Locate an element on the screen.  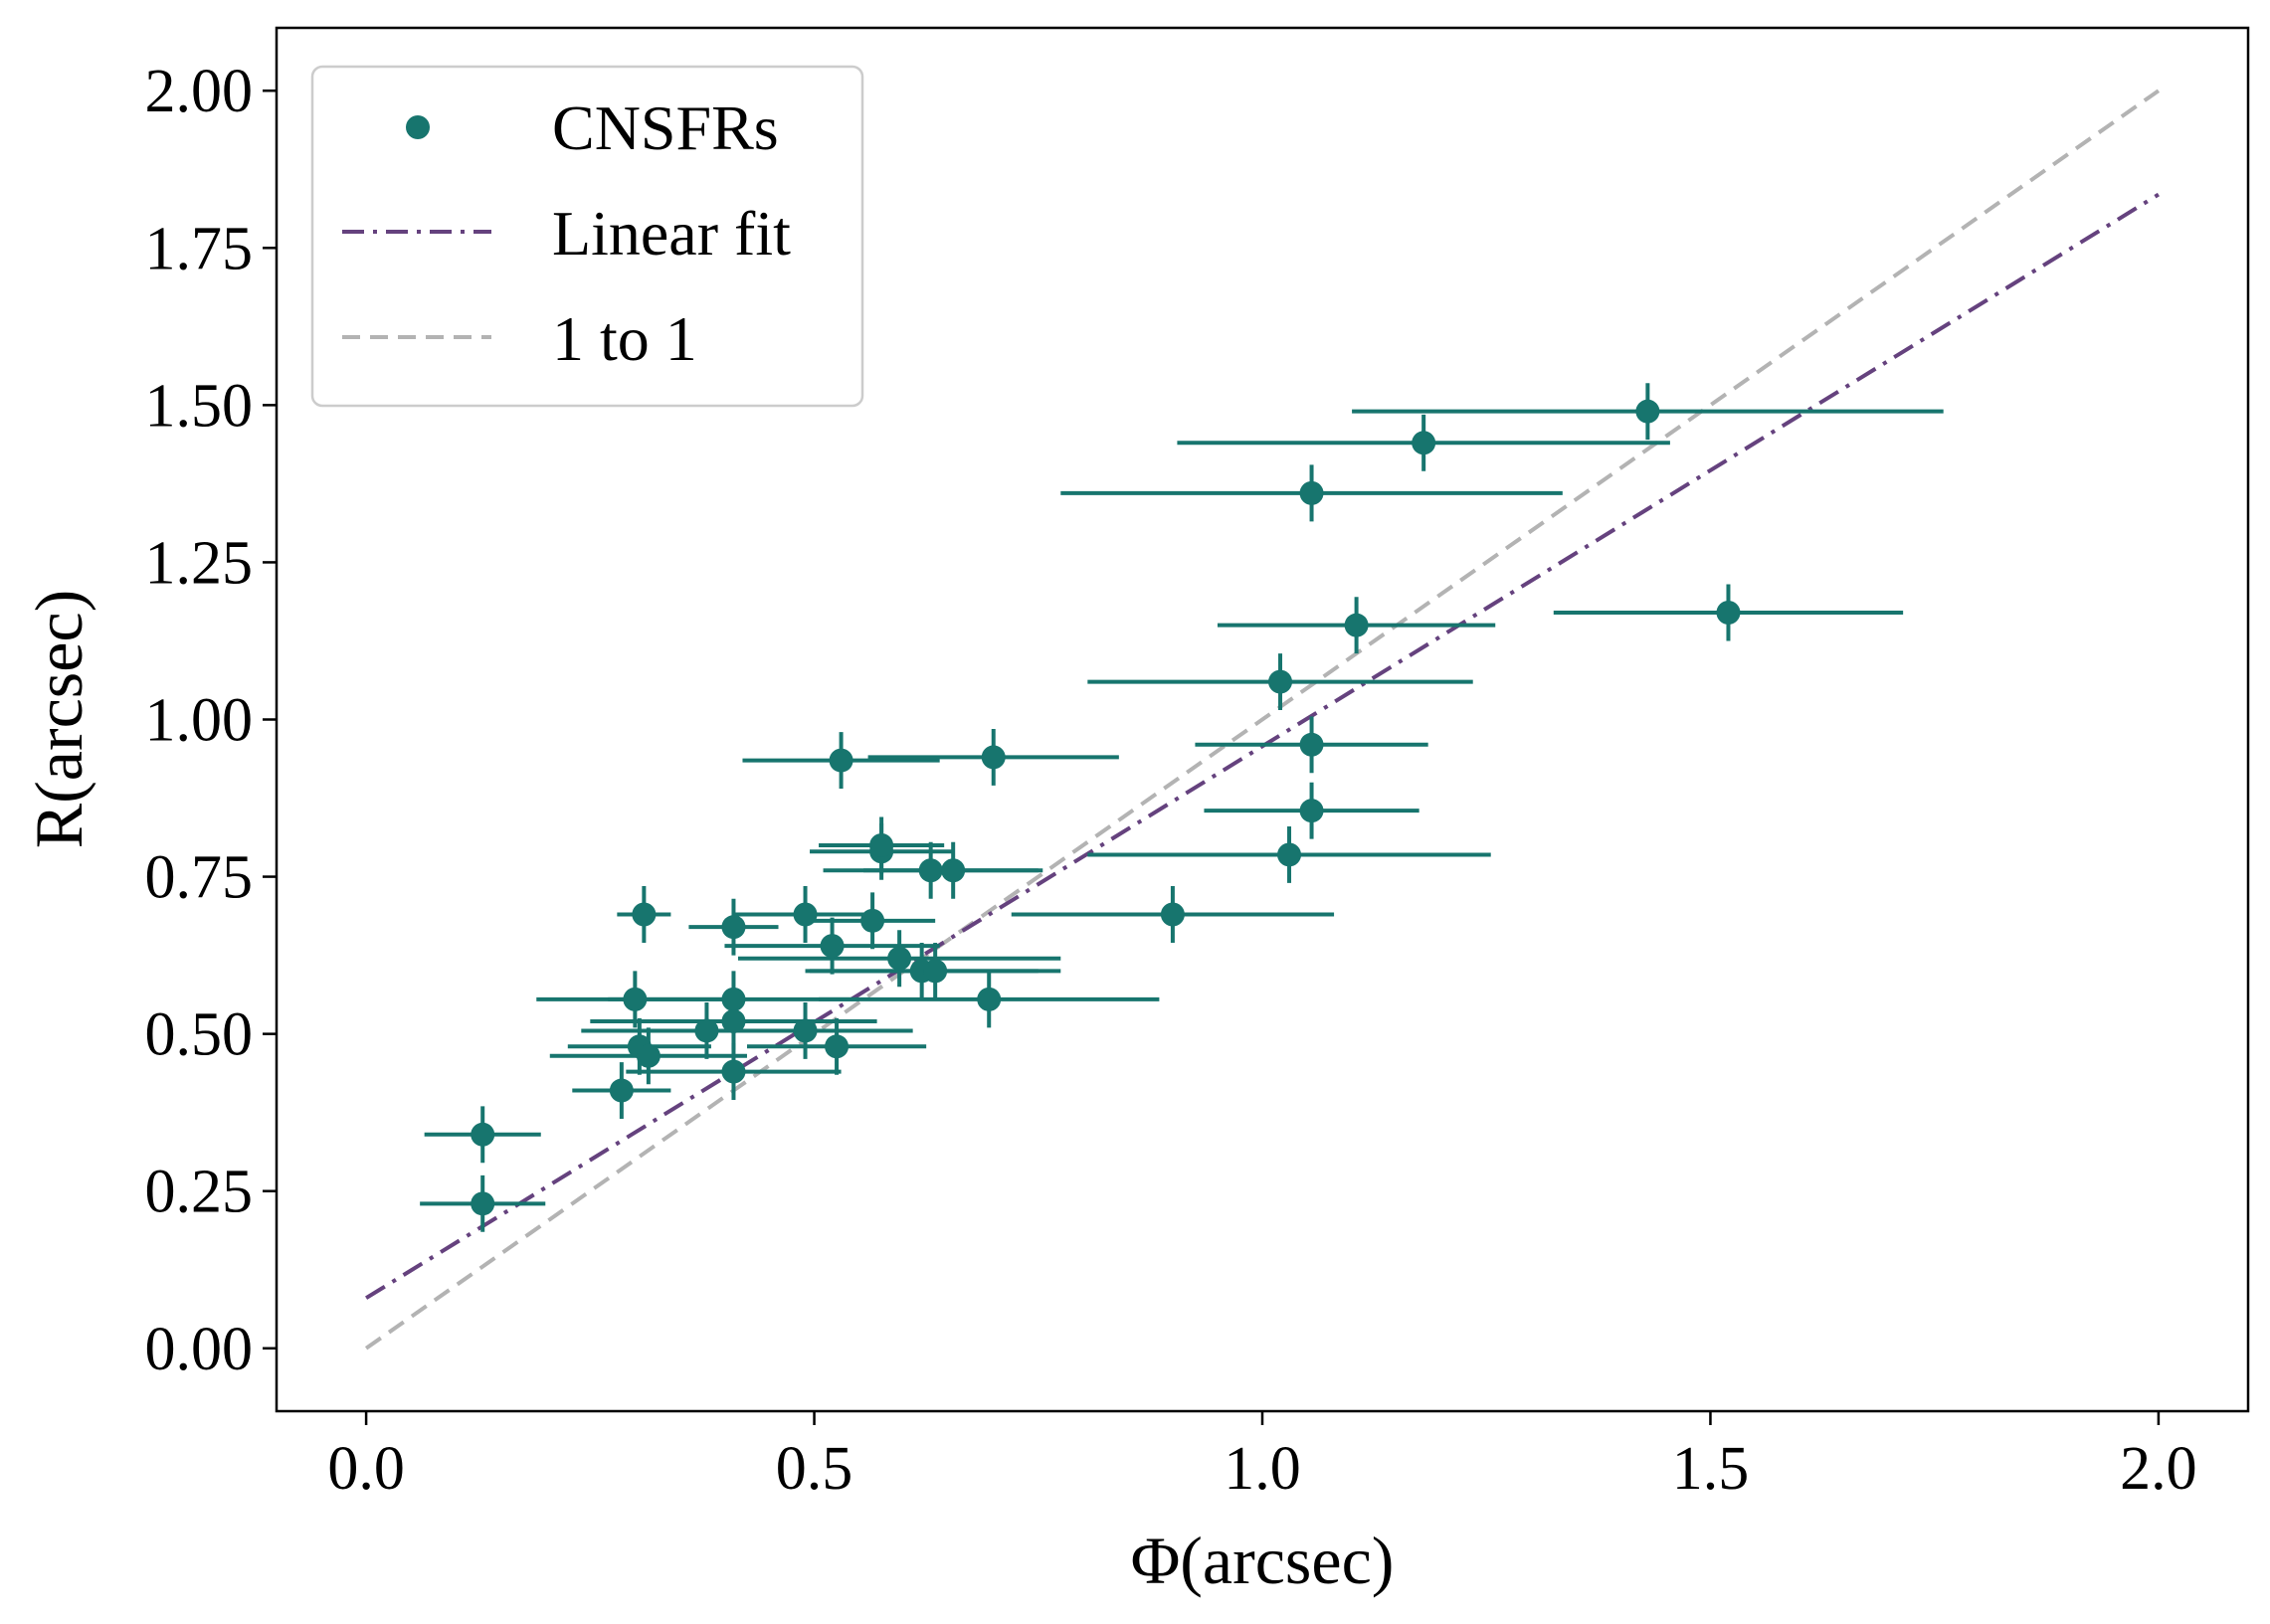
y-tick-label: 1.25 is located at coordinates (199, 563).